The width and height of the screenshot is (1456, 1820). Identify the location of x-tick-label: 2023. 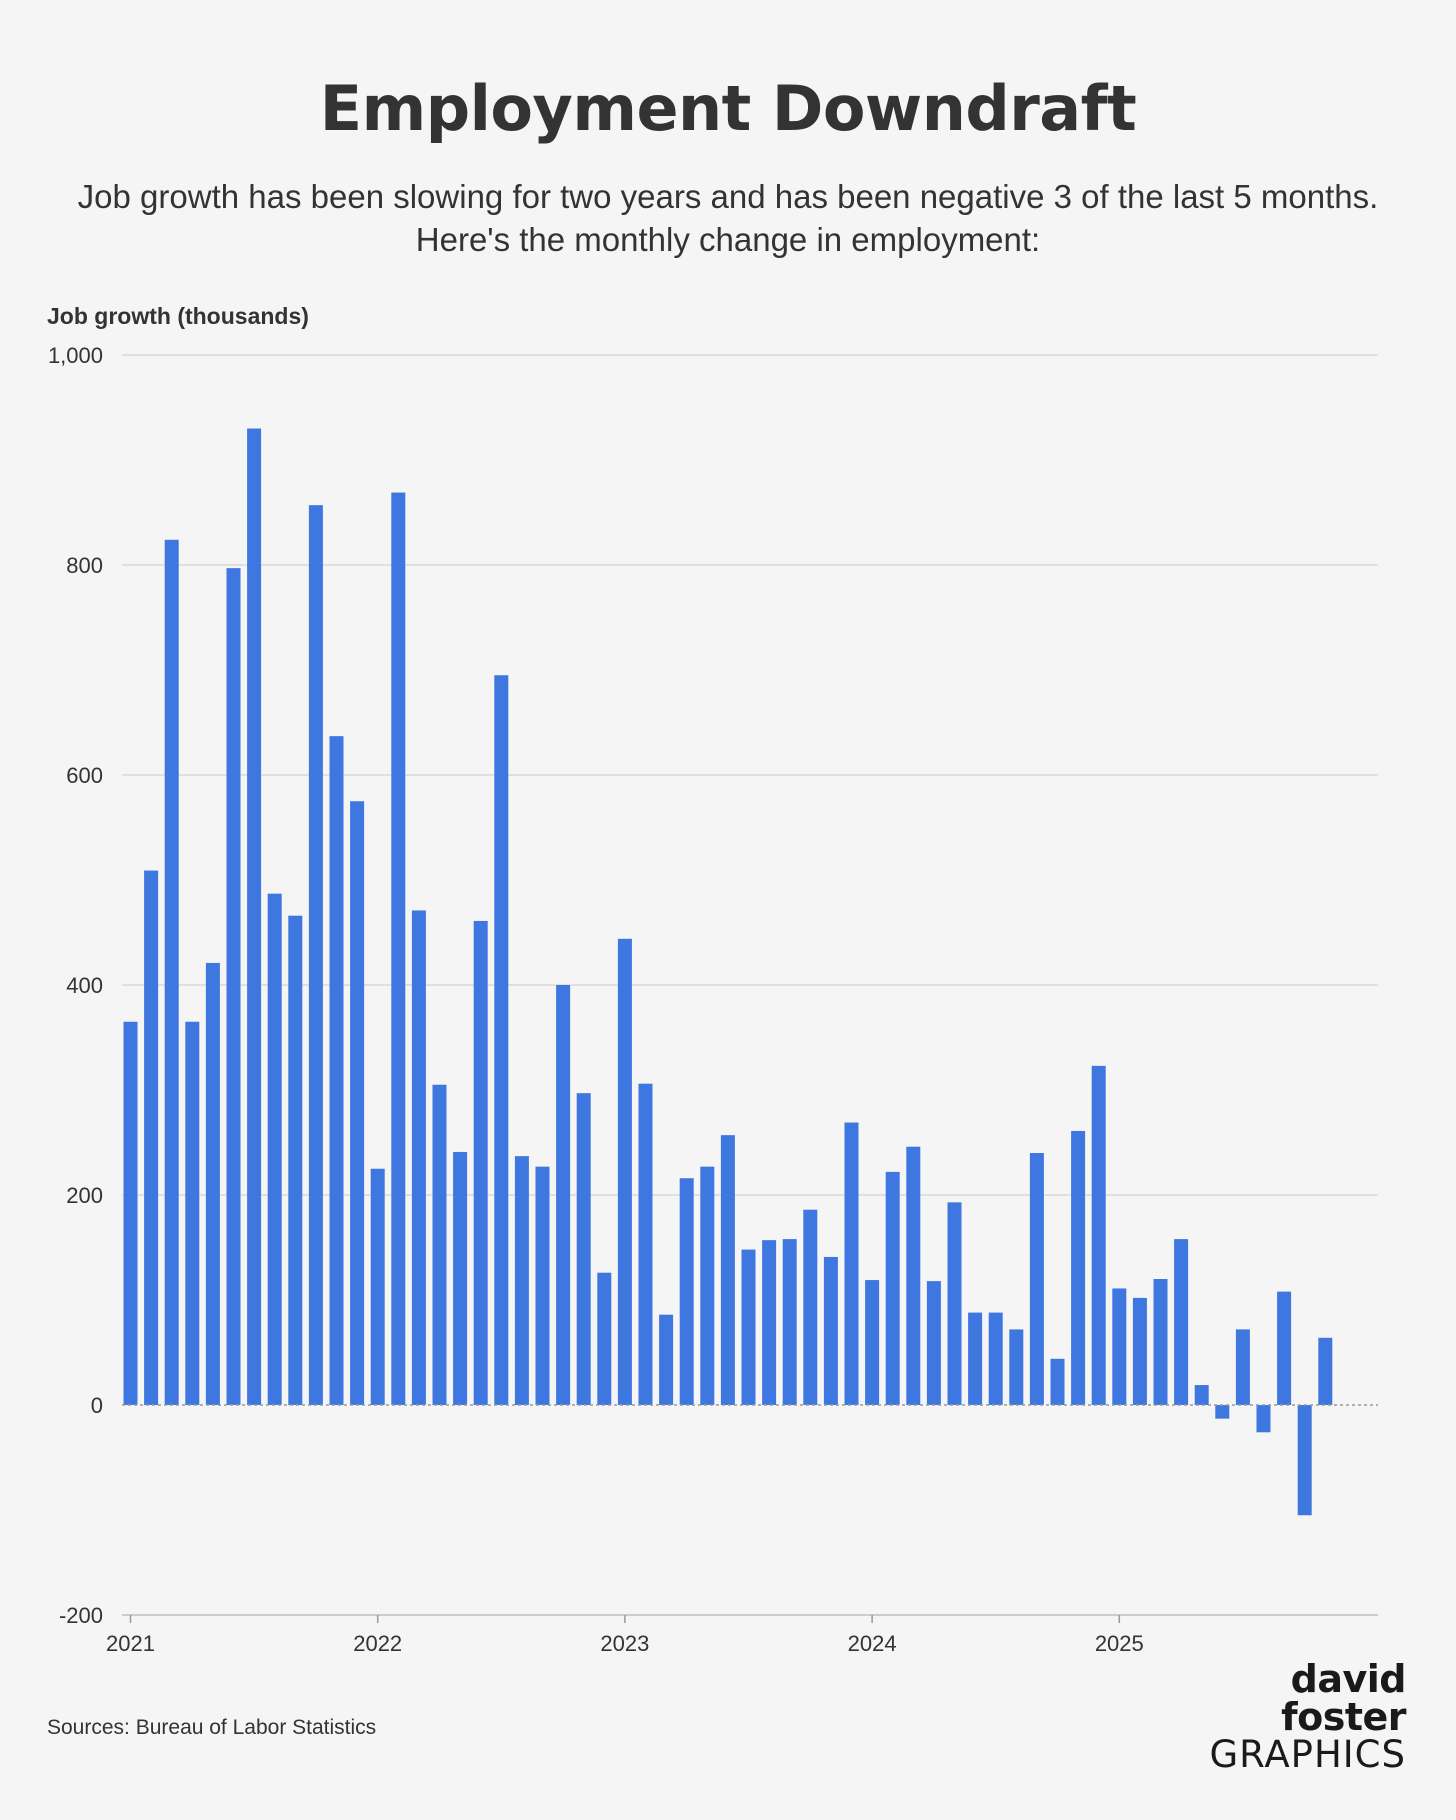
(624, 1643).